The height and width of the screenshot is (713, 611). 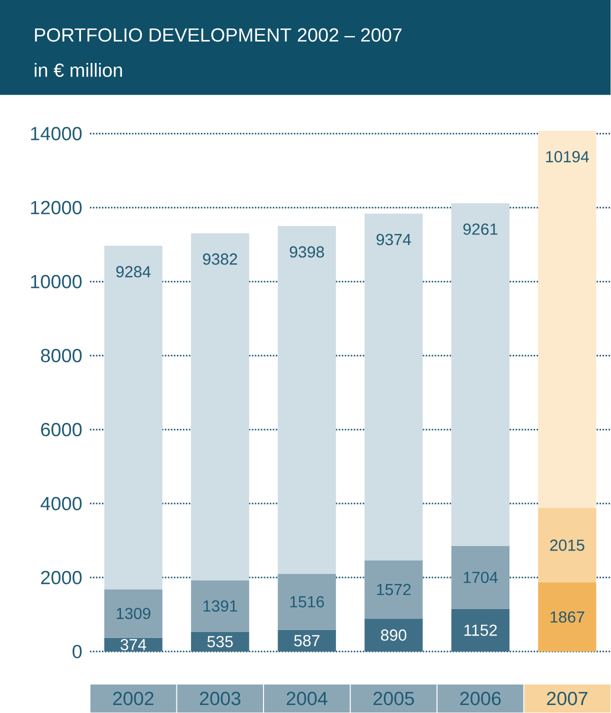 I want to click on data-label: 10194, so click(x=567, y=156).